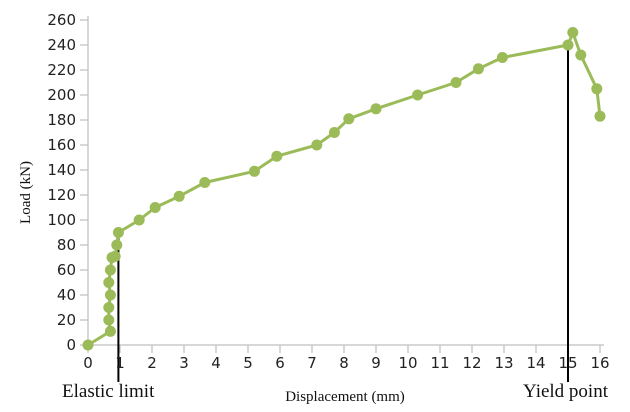 The height and width of the screenshot is (412, 630). I want to click on y-tick-label: 260, so click(61, 20).